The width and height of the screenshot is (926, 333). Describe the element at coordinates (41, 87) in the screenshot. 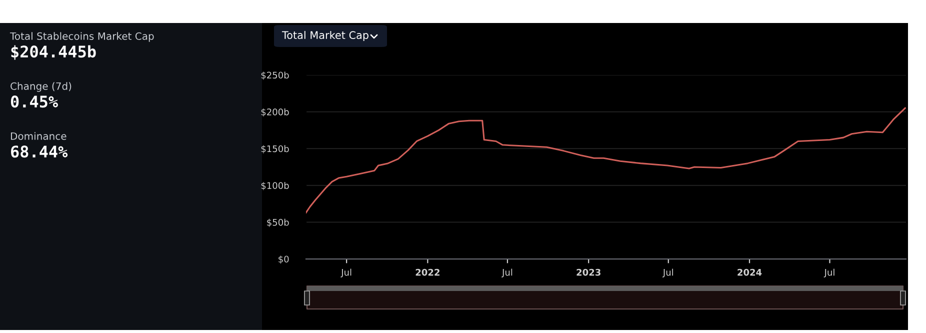

I see `text: Change (7d)` at that location.